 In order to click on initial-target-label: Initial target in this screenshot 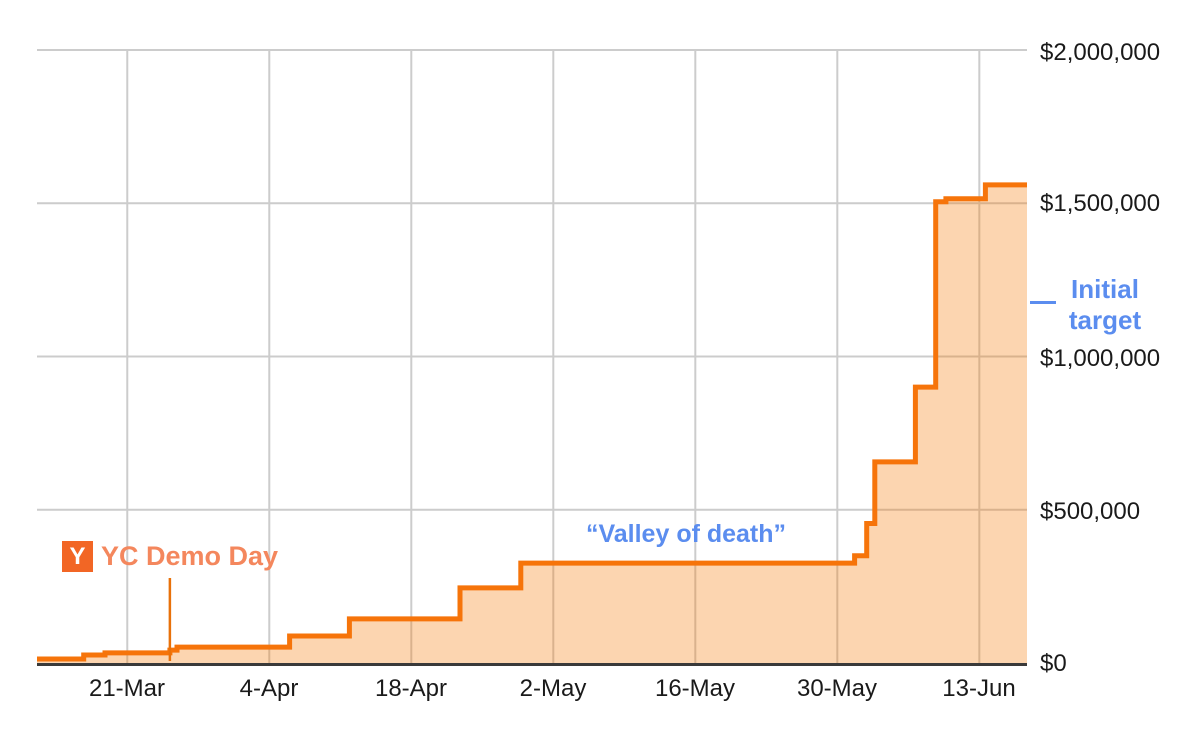, I will do `click(1105, 305)`.